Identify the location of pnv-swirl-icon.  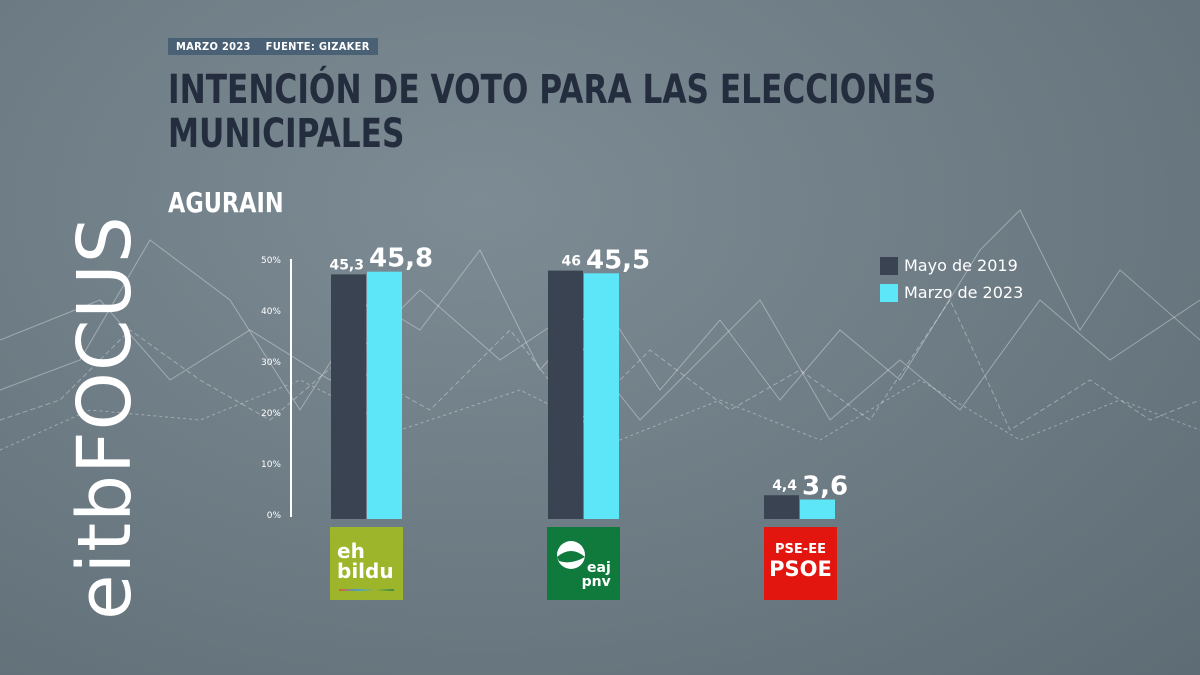
(571, 555).